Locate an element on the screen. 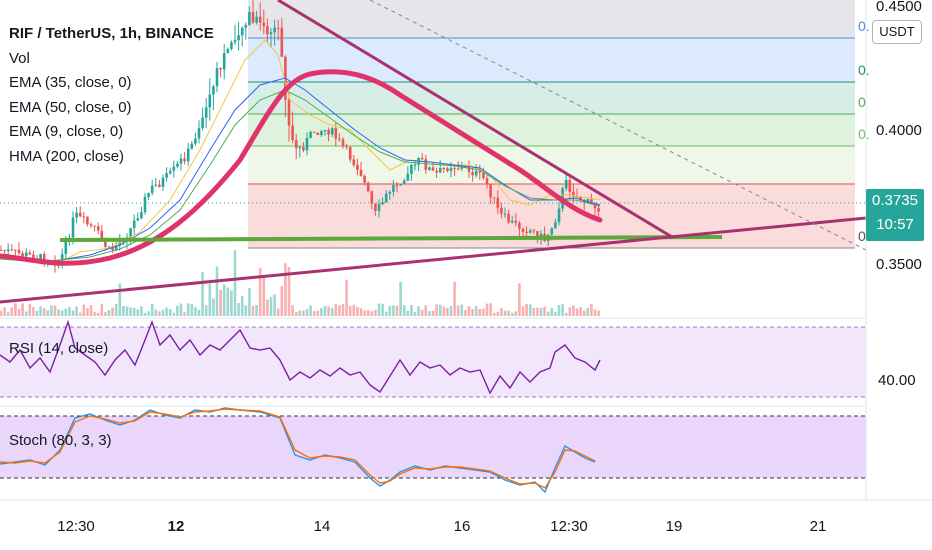 The width and height of the screenshot is (932, 550). currency-badge: USDT is located at coordinates (897, 32).